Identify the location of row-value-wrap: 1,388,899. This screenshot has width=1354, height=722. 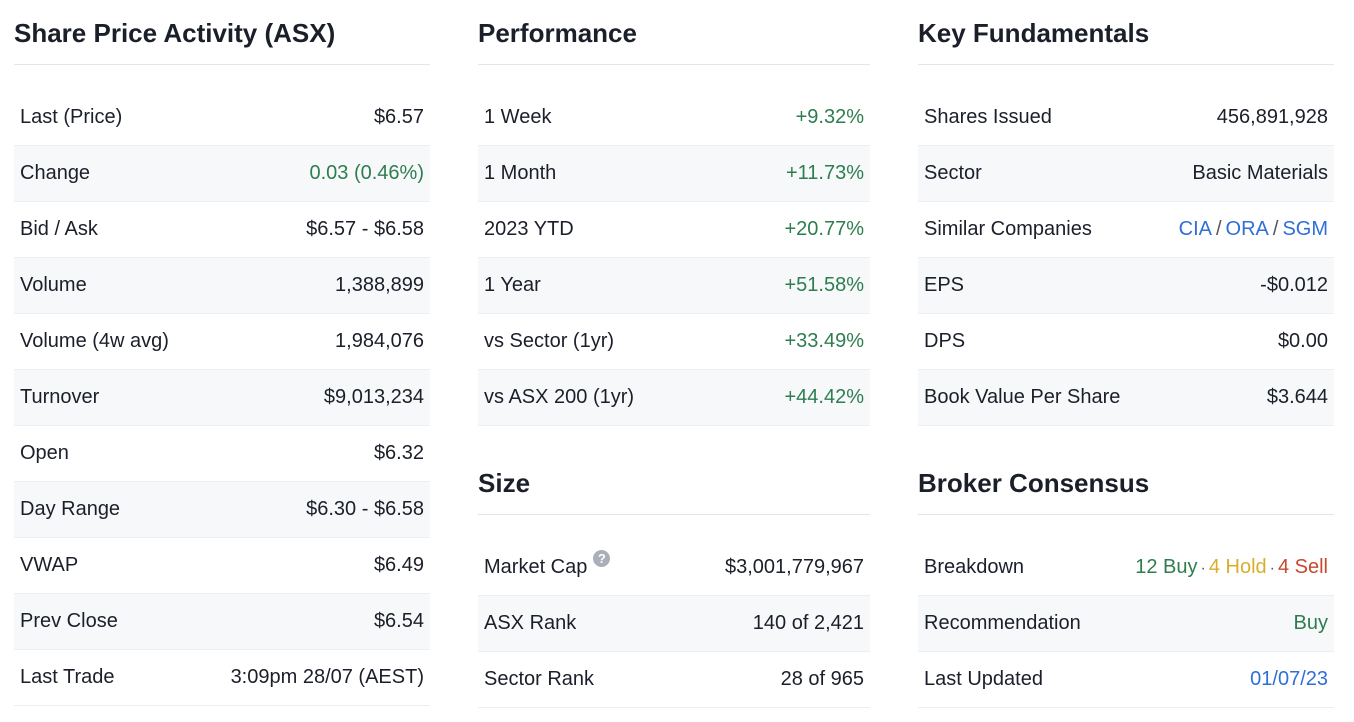
(379, 285).